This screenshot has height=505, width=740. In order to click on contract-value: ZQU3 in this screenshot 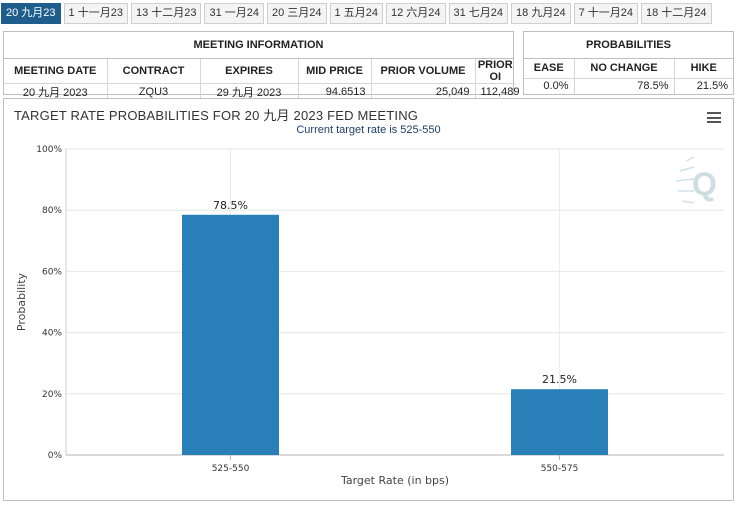, I will do `click(154, 91)`.